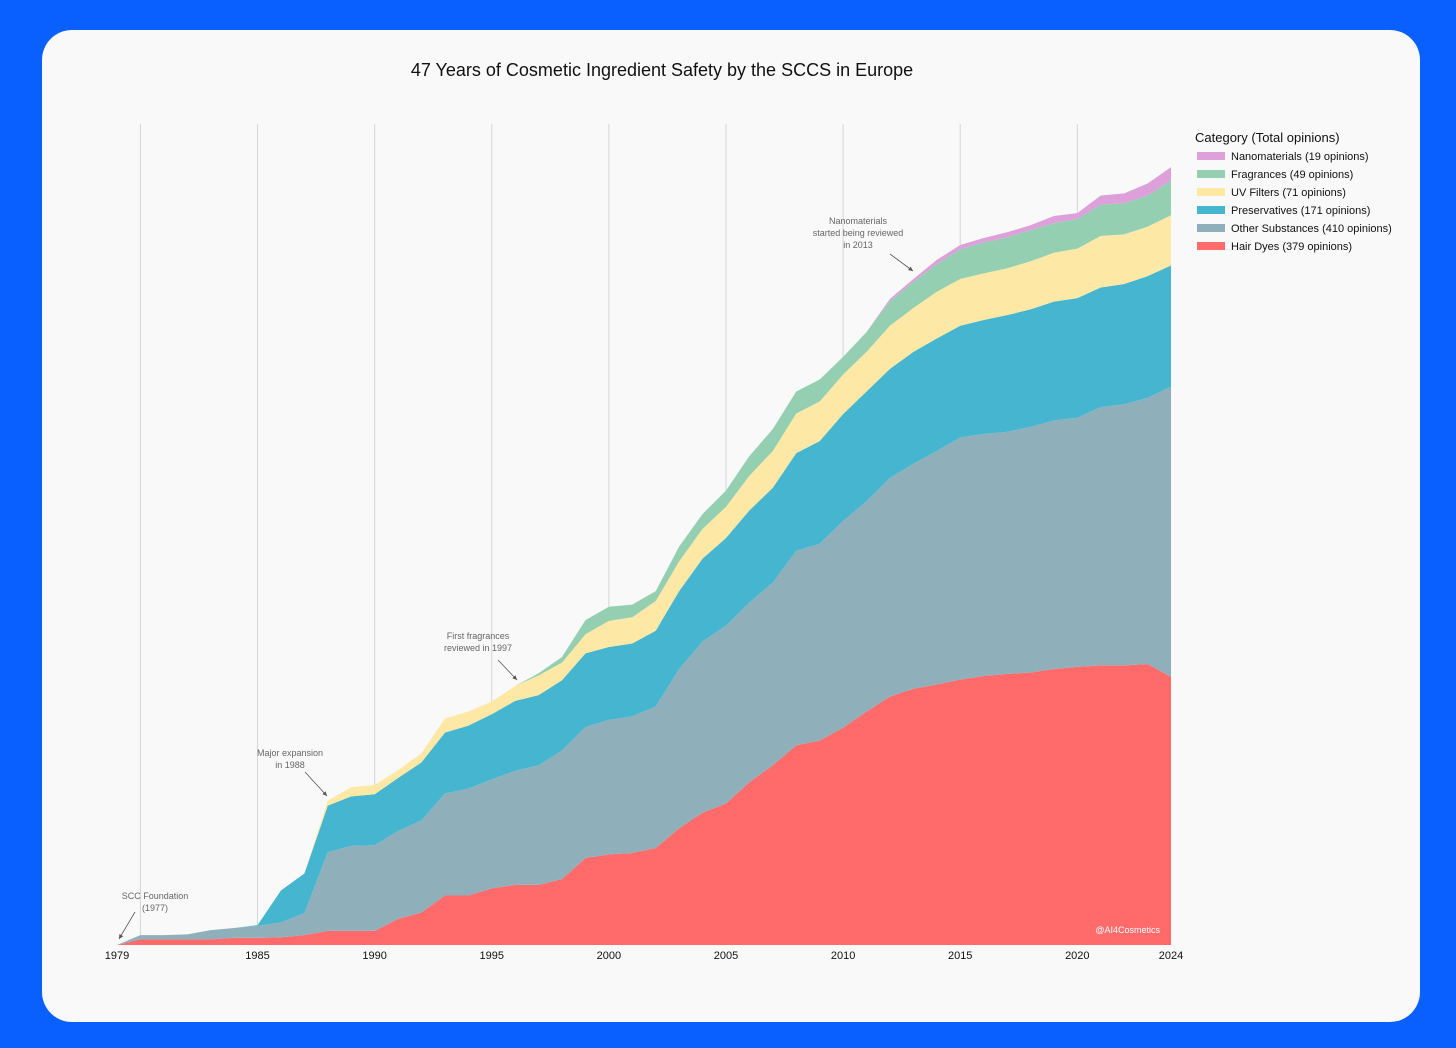  What do you see at coordinates (1267, 137) in the screenshot?
I see `legend-title: Category (Total opinions)` at bounding box center [1267, 137].